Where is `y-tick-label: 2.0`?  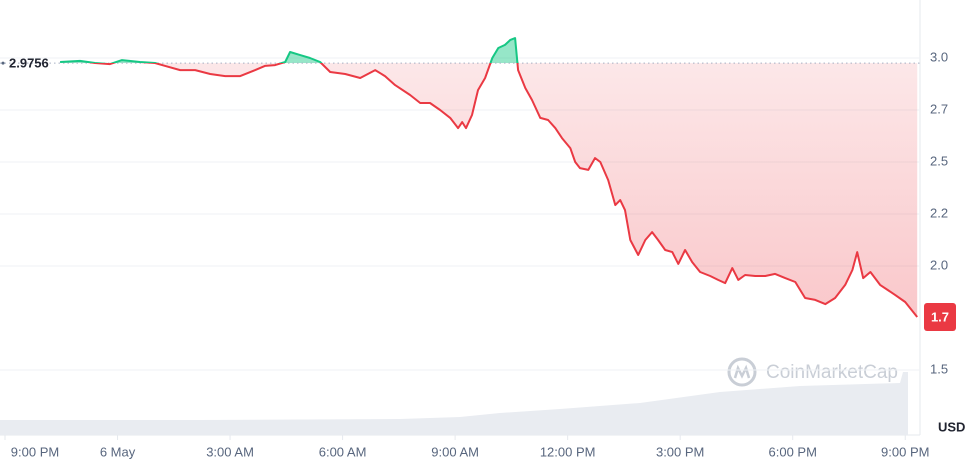 y-tick-label: 2.0 is located at coordinates (939, 264).